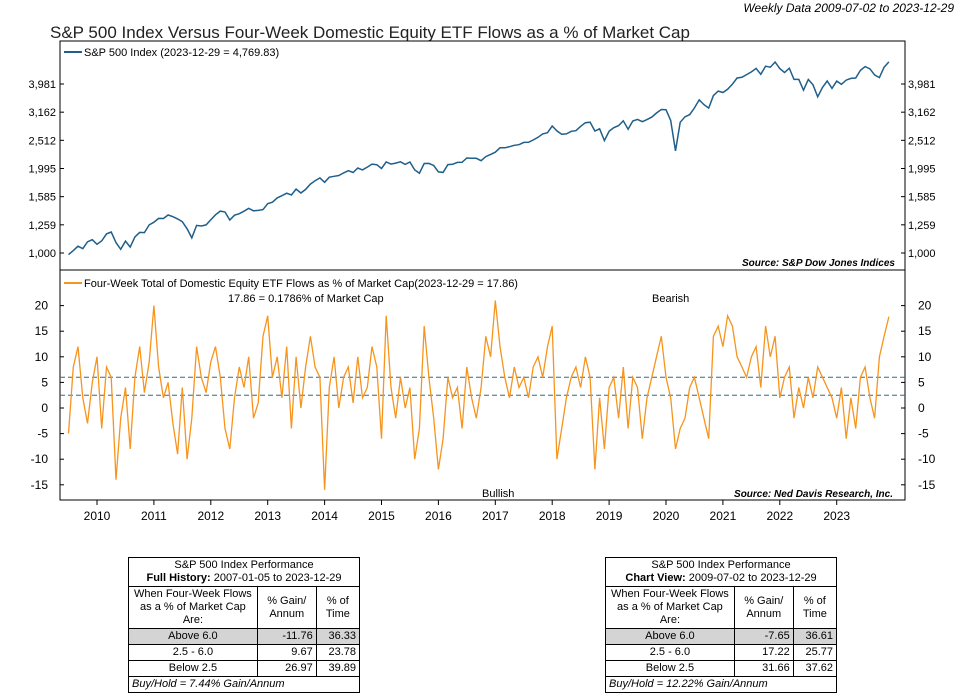 This screenshot has height=693, width=958. I want to click on time-cell: 23.78, so click(338, 652).